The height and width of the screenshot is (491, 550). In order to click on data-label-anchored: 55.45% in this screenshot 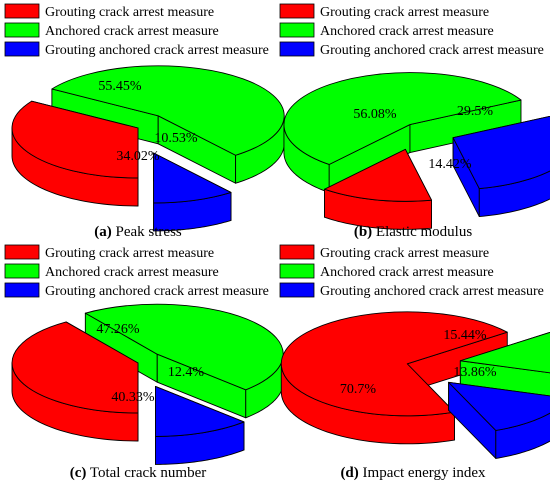, I will do `click(120, 86)`.